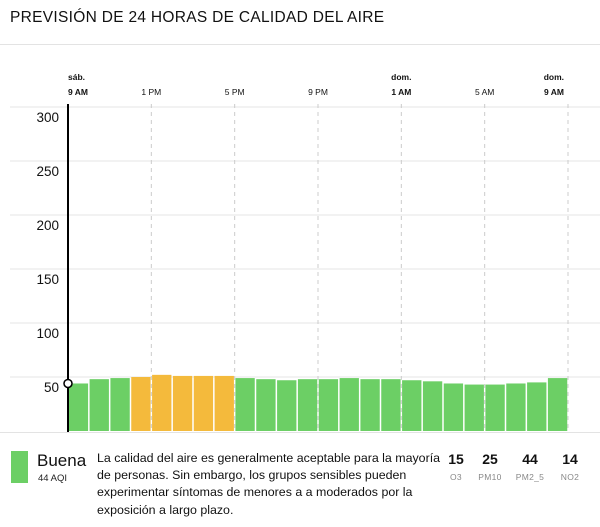  I want to click on y-tick-label: 200, so click(47, 225).